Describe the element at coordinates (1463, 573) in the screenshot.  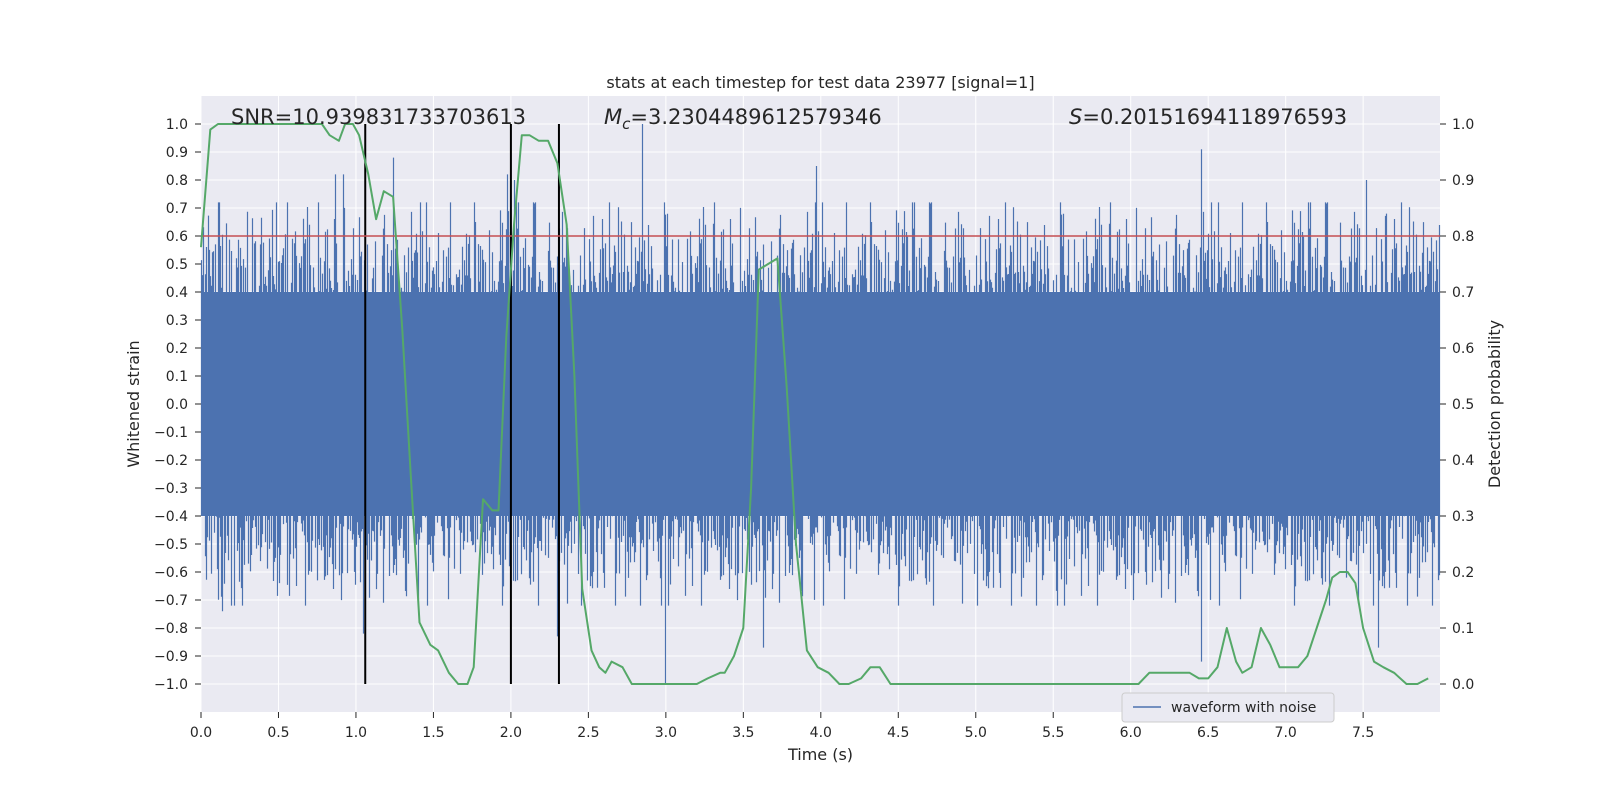
I see `right-y-tick-label: 0.2` at that location.